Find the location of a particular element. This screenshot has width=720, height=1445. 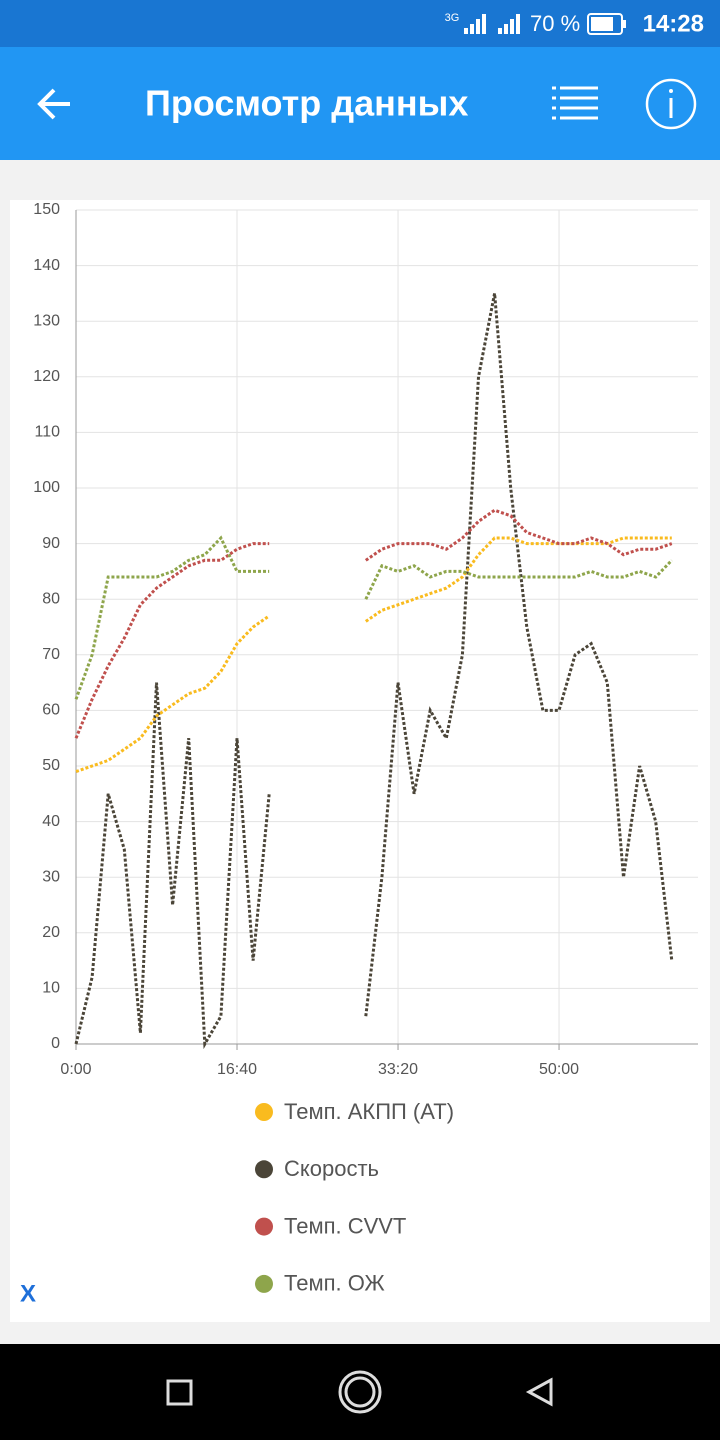

battery-icon is located at coordinates (606, 24).